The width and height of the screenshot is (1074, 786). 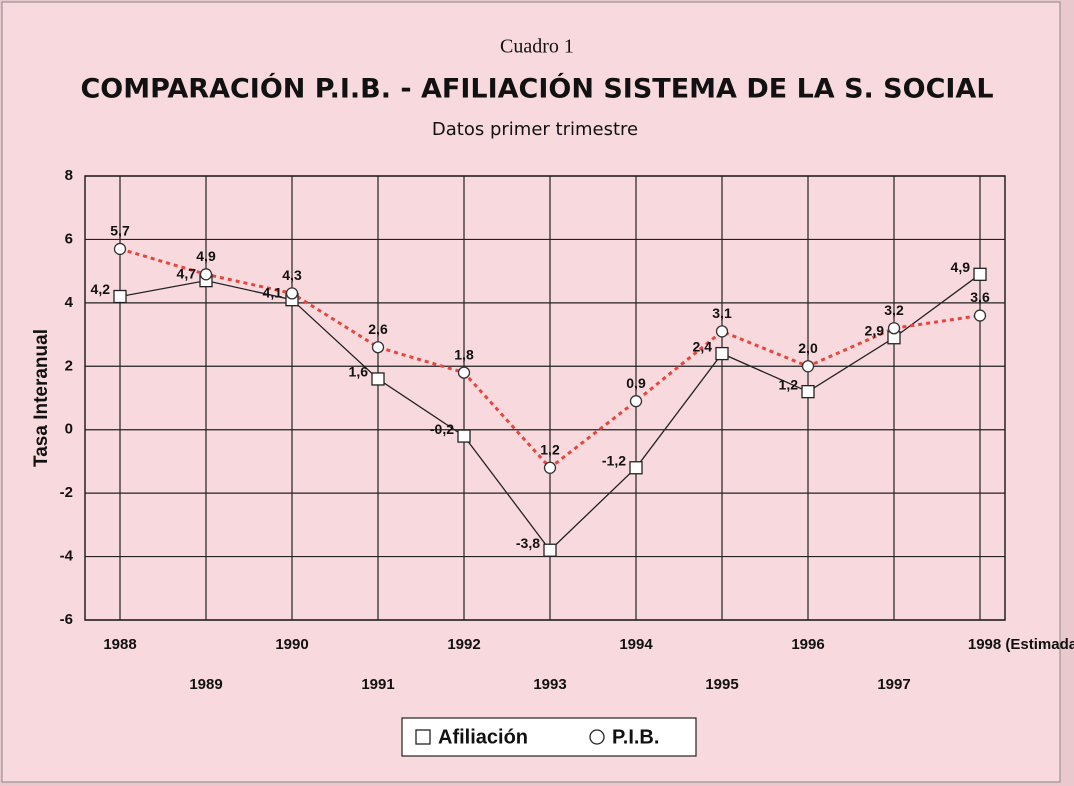 What do you see at coordinates (635, 737) in the screenshot?
I see `legend-label: P.I.B.` at bounding box center [635, 737].